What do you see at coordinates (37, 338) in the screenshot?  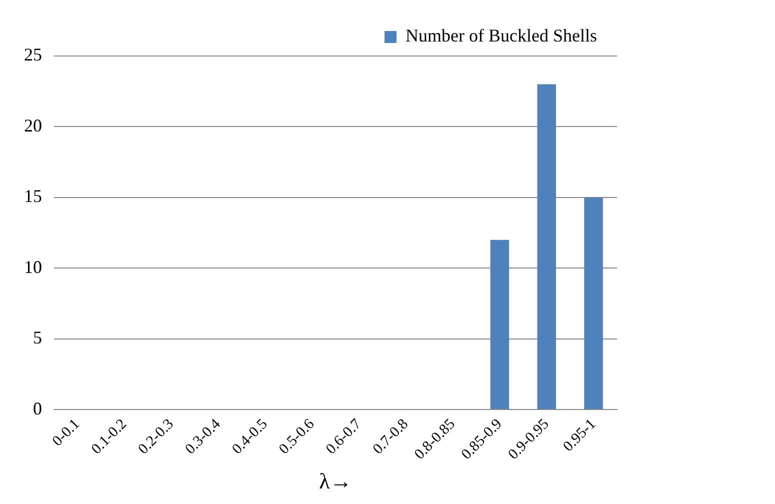 I see `y-tick-label: 5` at bounding box center [37, 338].